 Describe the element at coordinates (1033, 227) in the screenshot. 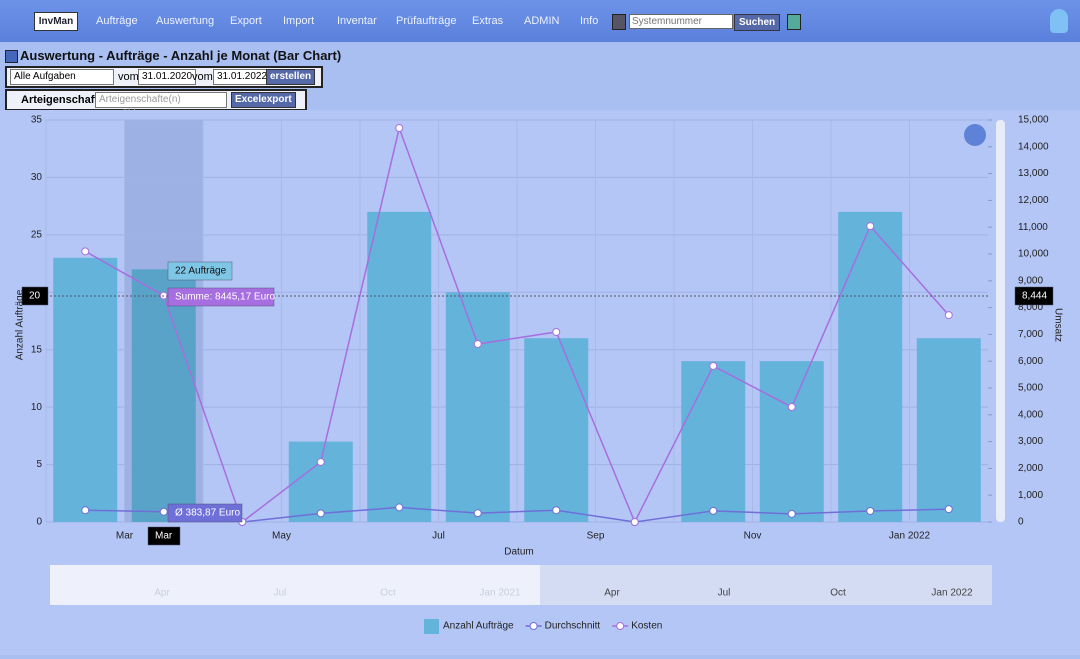

I see `y2-tick-label: 11,000` at that location.